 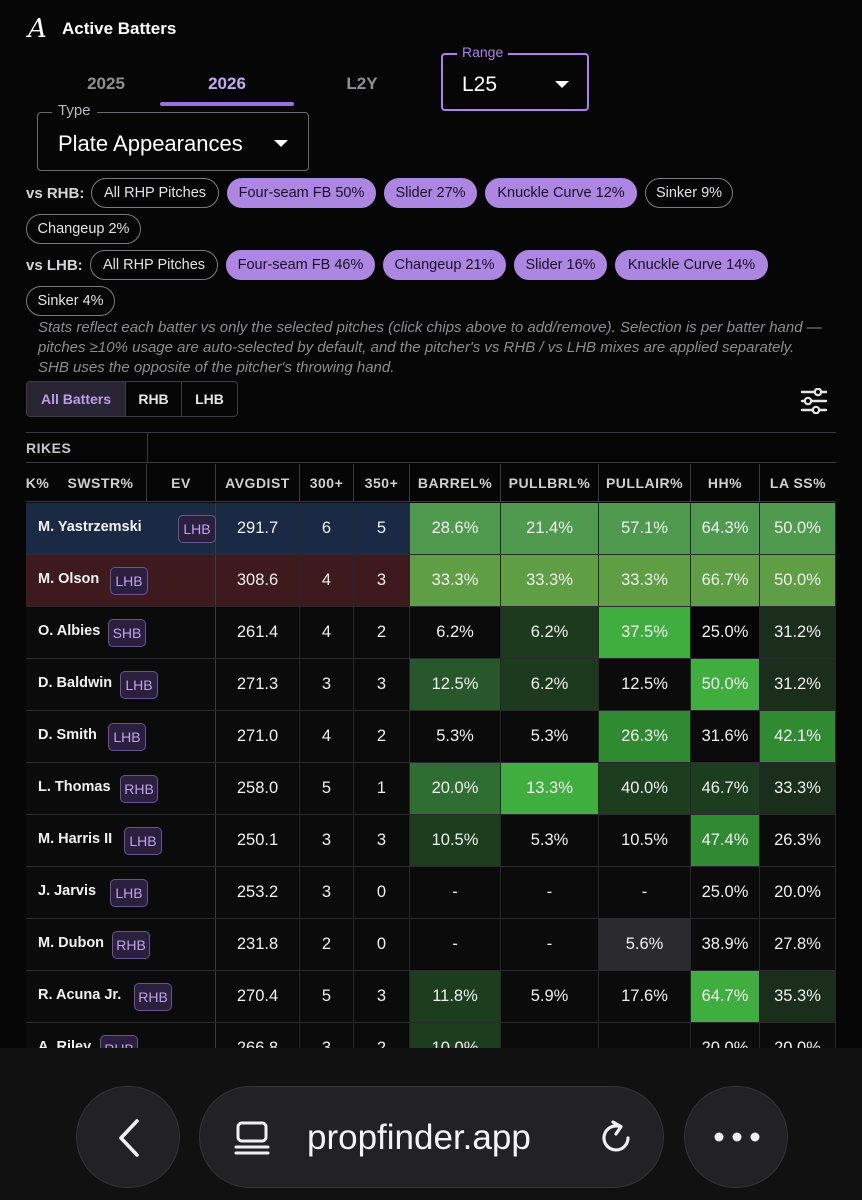 I want to click on player-name: O. Albies, so click(x=69, y=631).